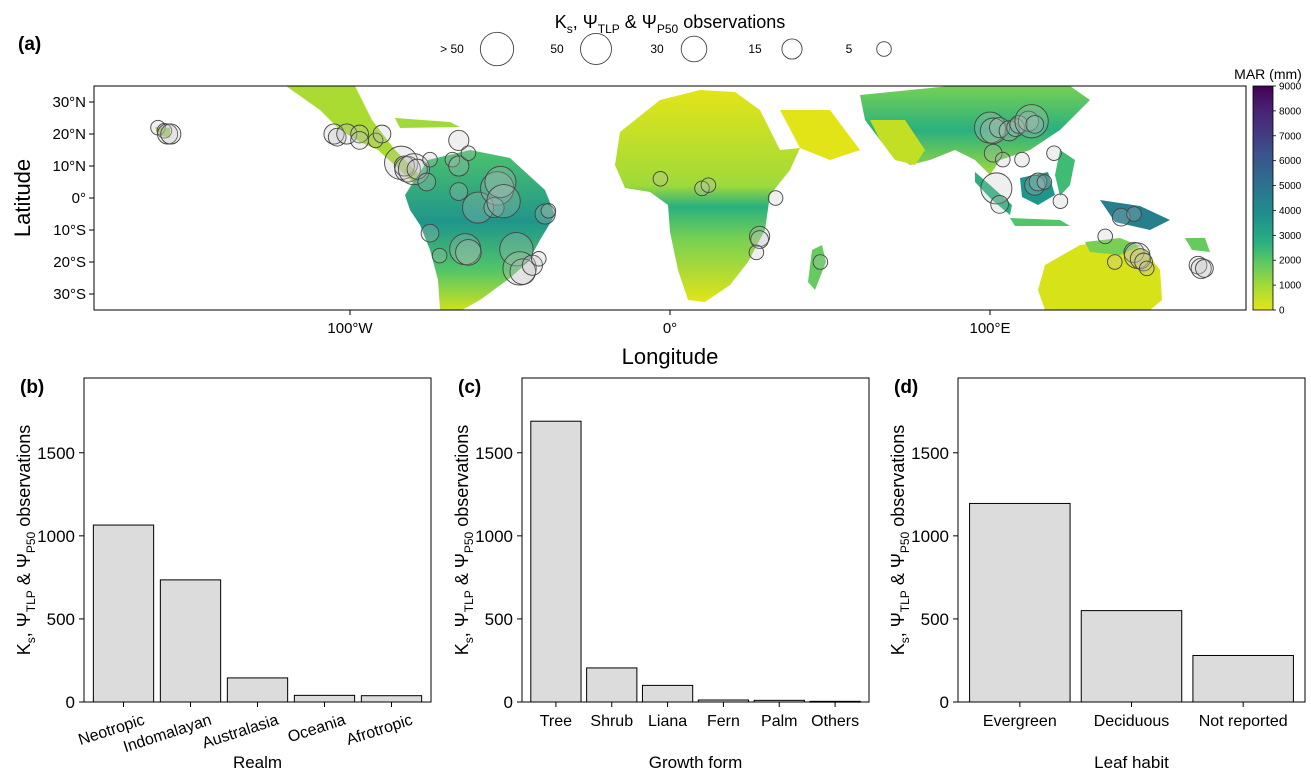 The height and width of the screenshot is (771, 1311). Describe the element at coordinates (657, 49) in the screenshot. I see `size-legend-label: 30` at that location.